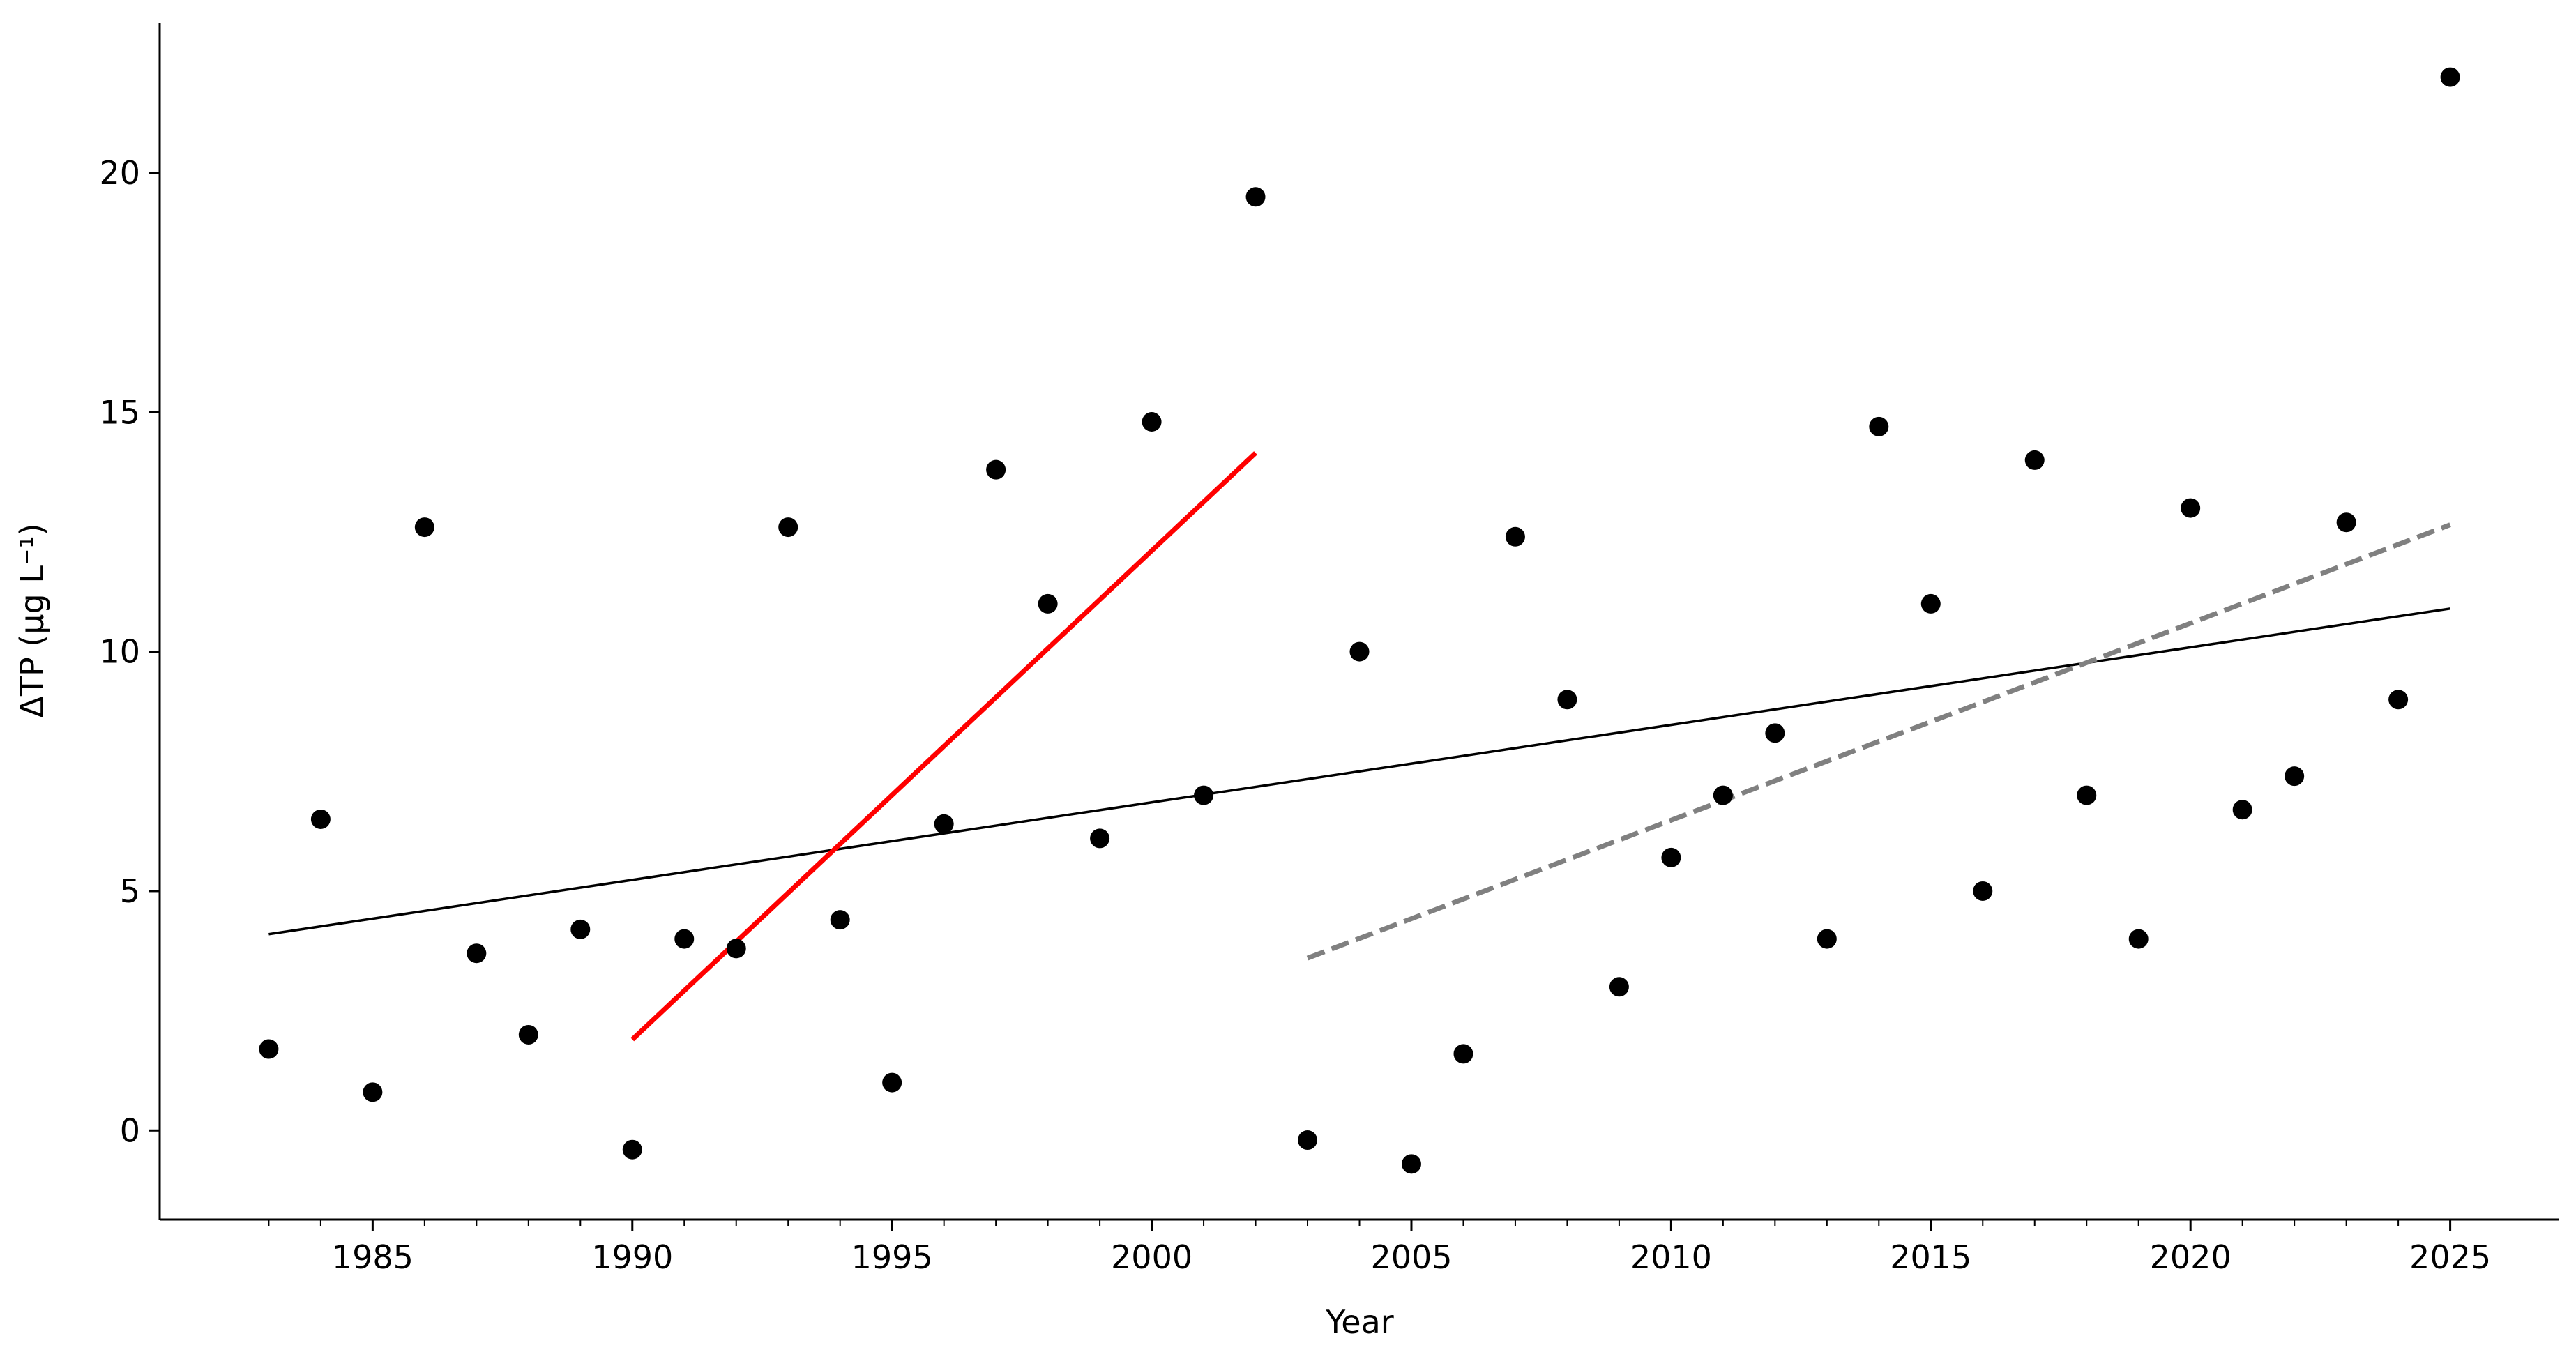 Image resolution: width=2576 pixels, height=1352 pixels. I want to click on x-tick-label: 1995, so click(892, 1257).